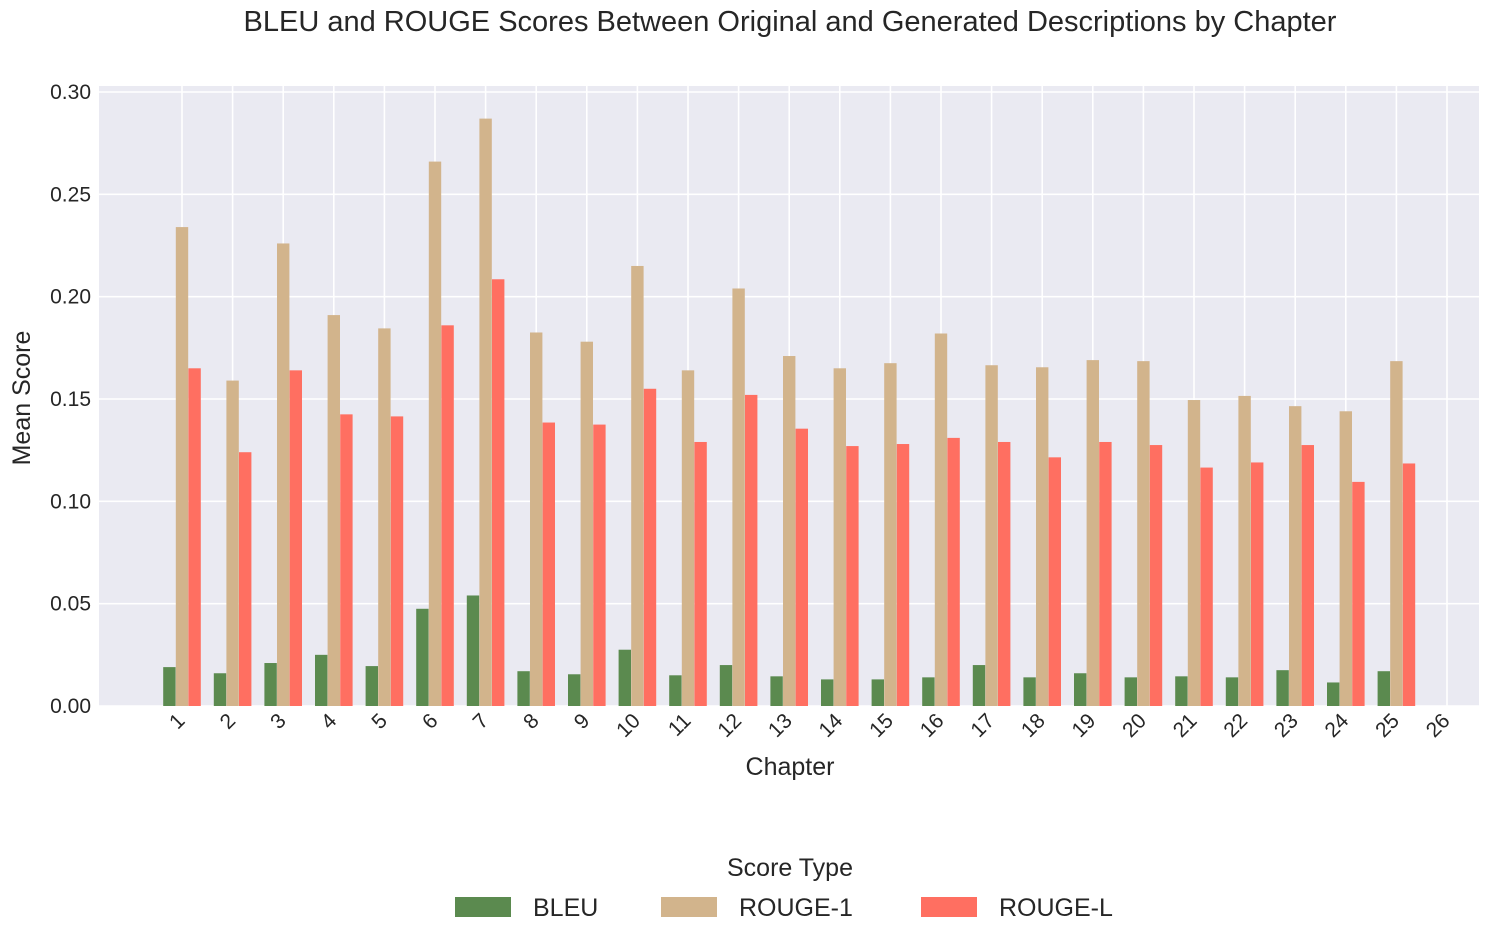  Describe the element at coordinates (22, 398) in the screenshot. I see `y-axis-label: Mean Score` at that location.